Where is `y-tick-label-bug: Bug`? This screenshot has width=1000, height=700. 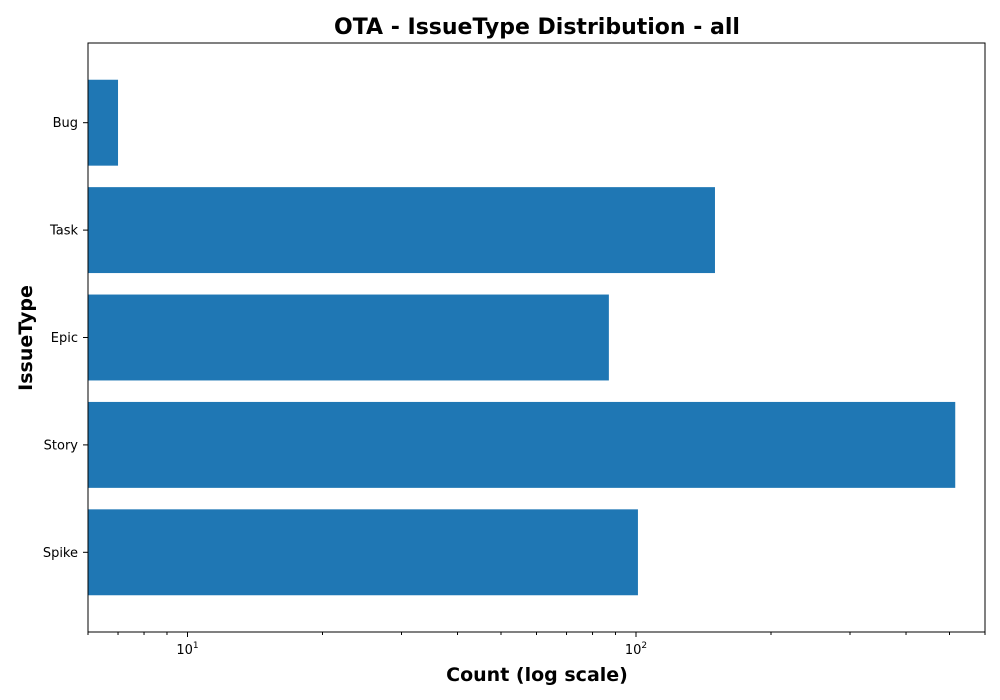 y-tick-label-bug: Bug is located at coordinates (65, 123).